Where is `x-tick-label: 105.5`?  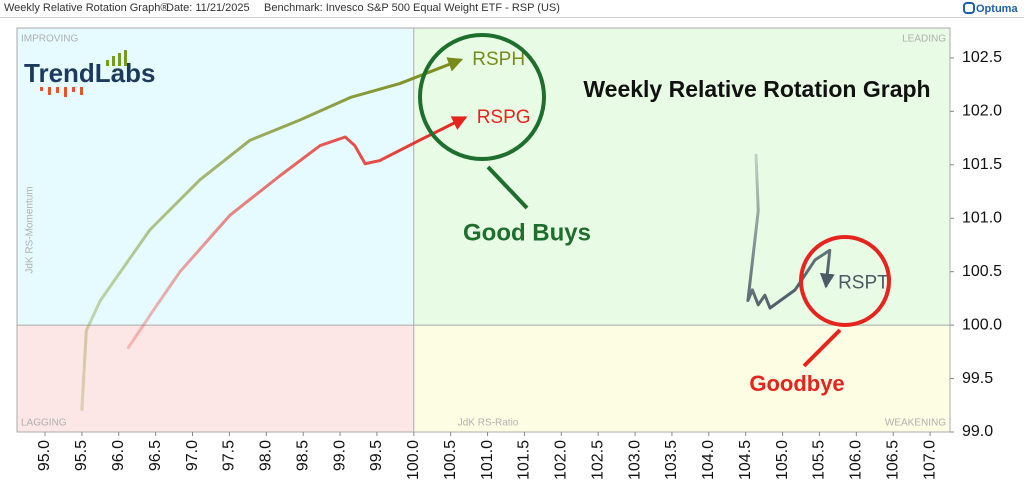 x-tick-label: 105.5 is located at coordinates (819, 460).